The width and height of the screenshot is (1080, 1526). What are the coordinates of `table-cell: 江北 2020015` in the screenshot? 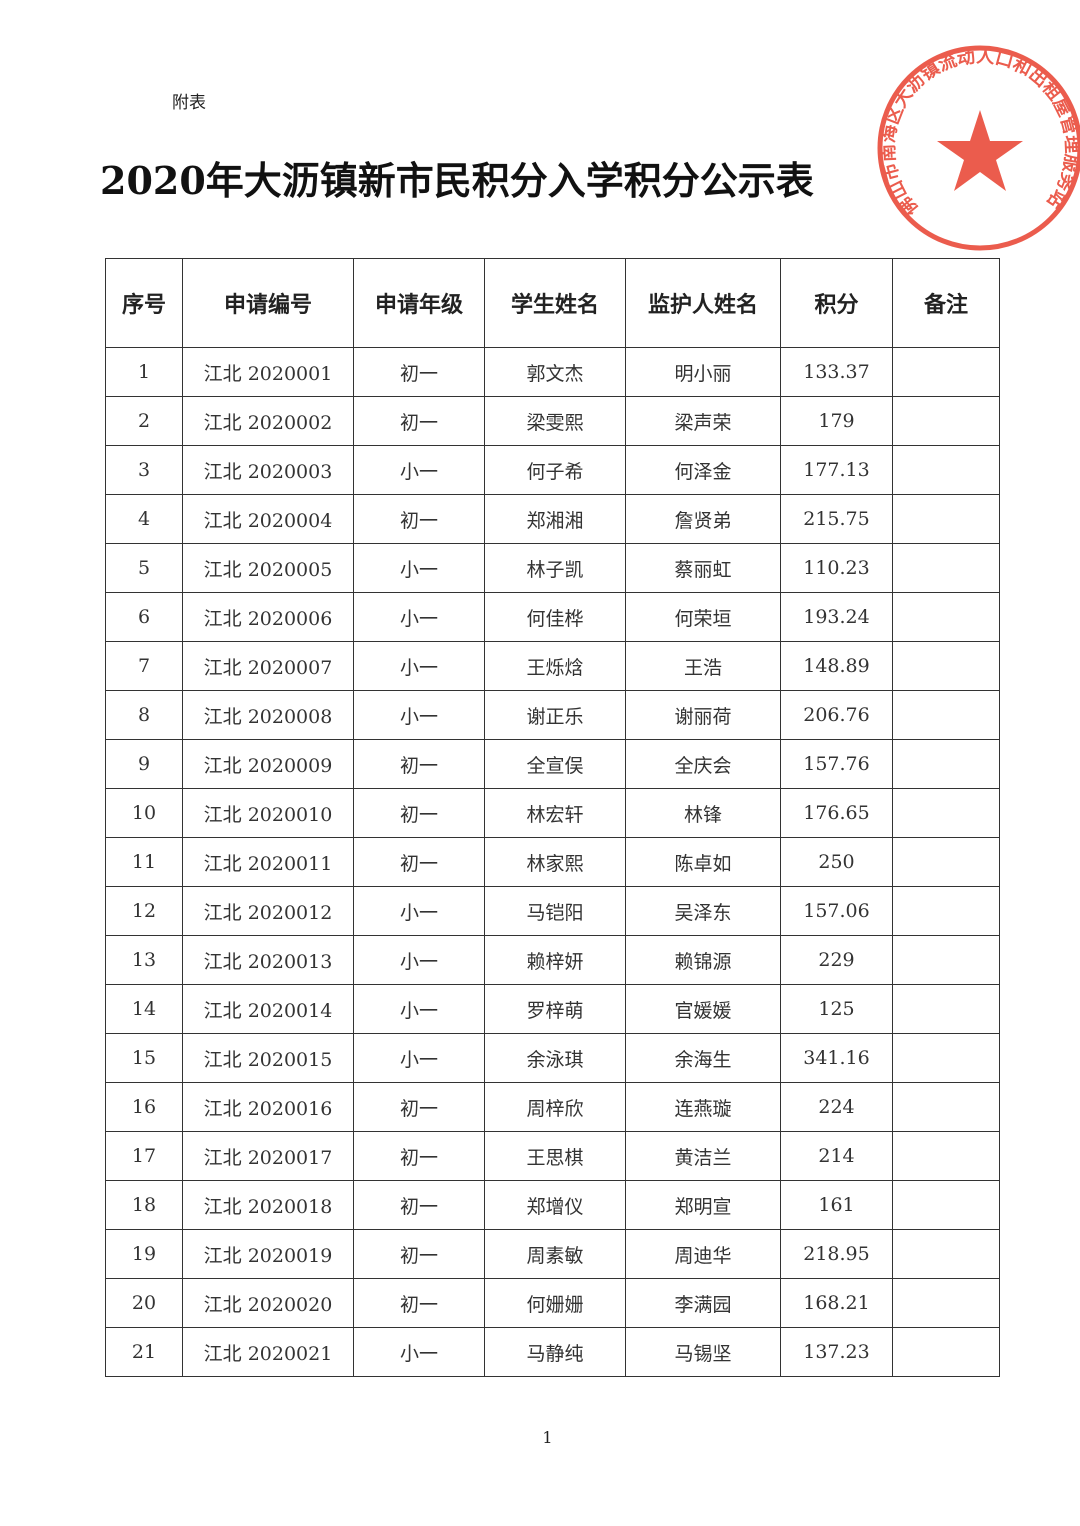 It's located at (268, 1058).